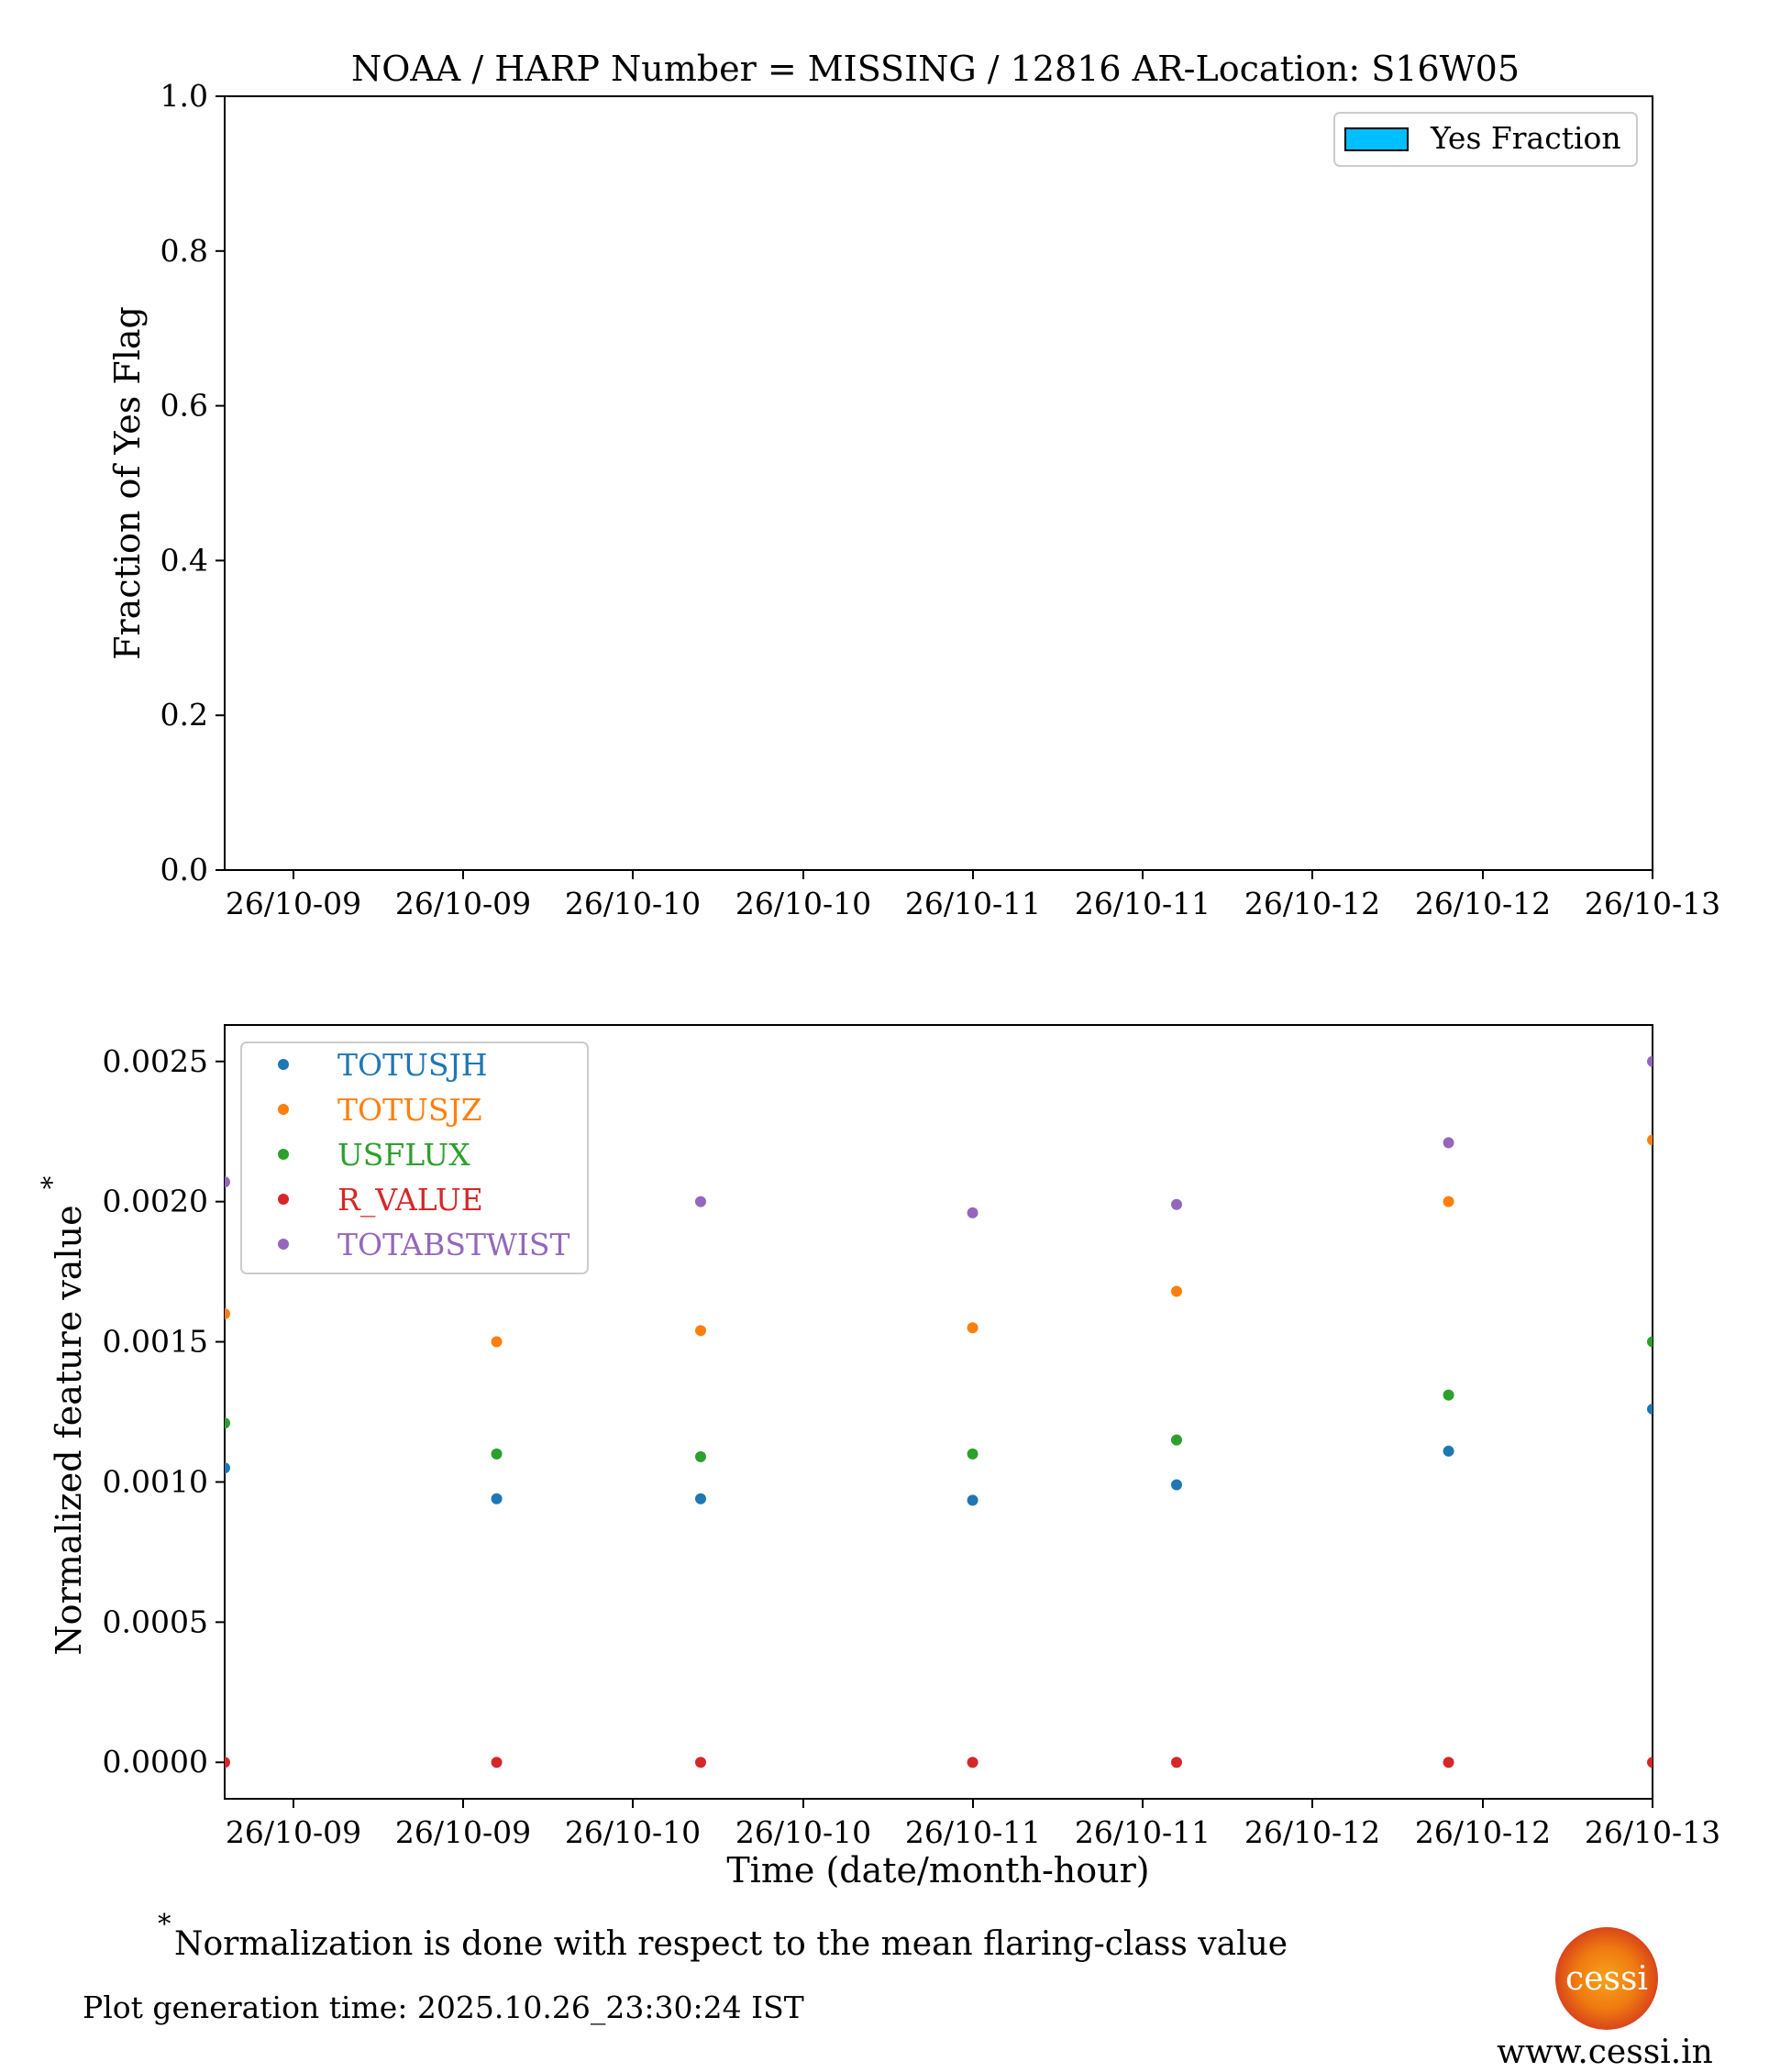  I want to click on legend-label-totusjh: TOTUSJH, so click(412, 1065).